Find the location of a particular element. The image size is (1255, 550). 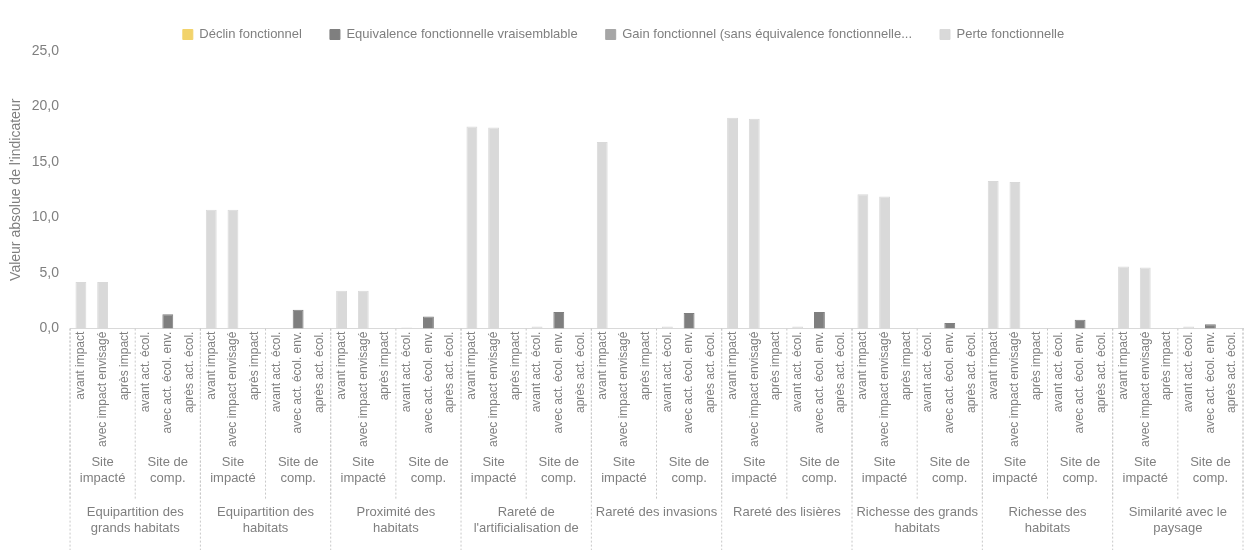

y-tick-label: 25,0 is located at coordinates (45, 49).